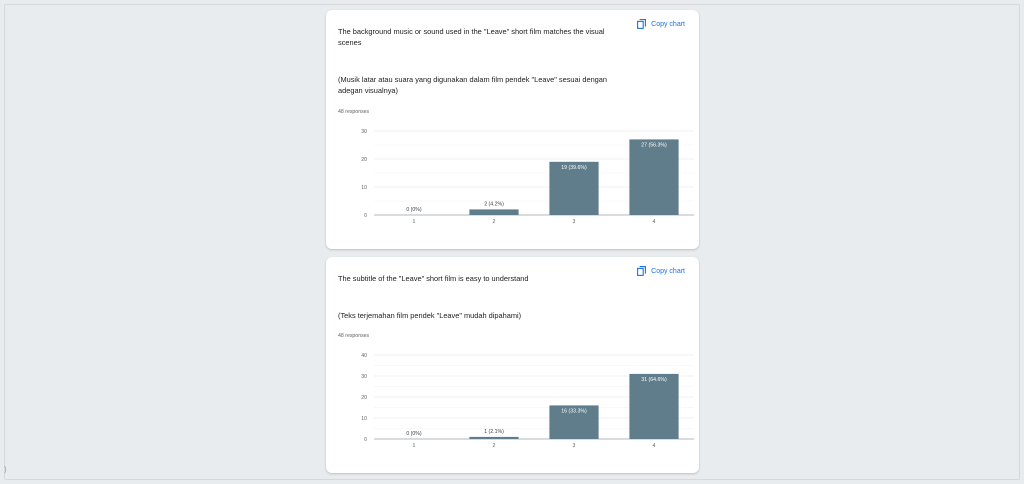  Describe the element at coordinates (574, 168) in the screenshot. I see `data-label: 19 (39.6%)` at that location.